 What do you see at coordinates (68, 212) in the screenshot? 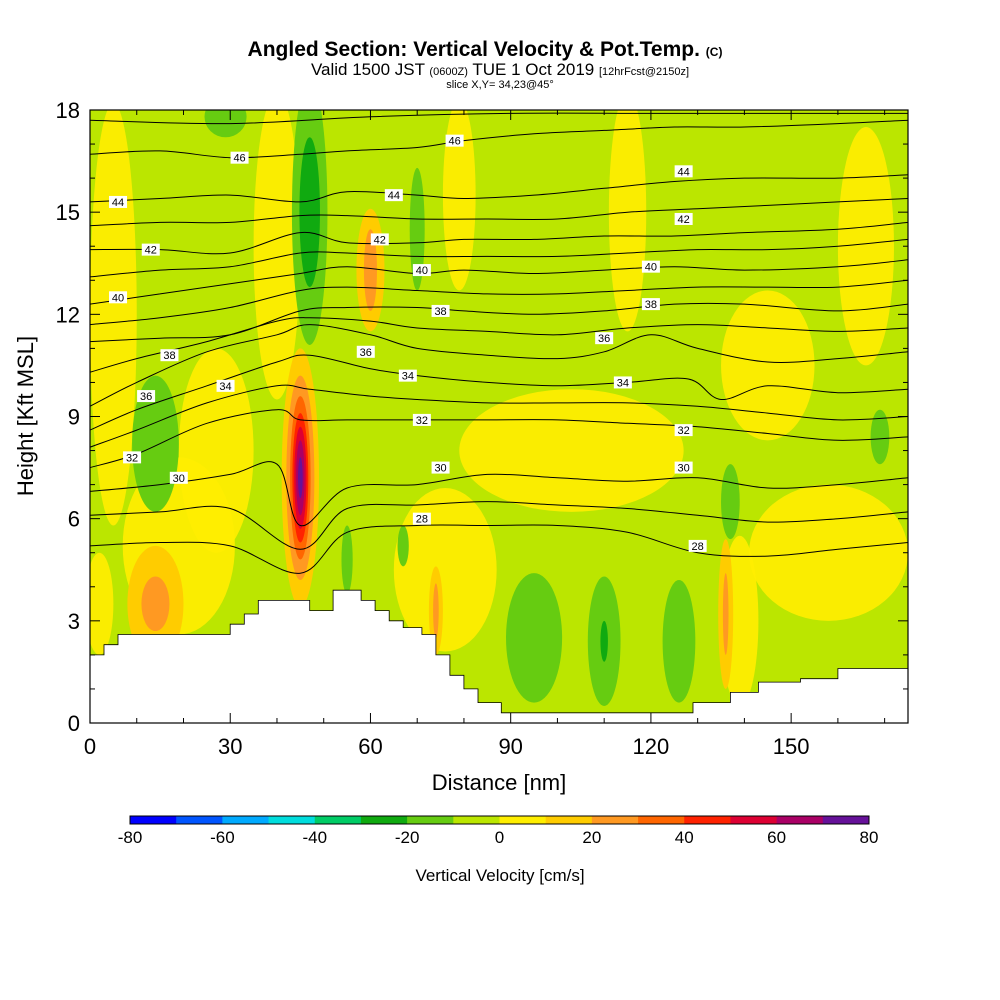
I see `y-tick-label: 15` at bounding box center [68, 212].